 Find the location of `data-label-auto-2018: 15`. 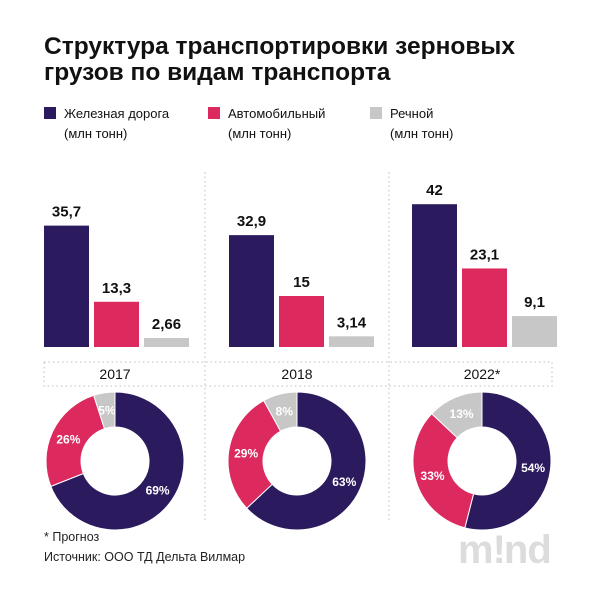

data-label-auto-2018: 15 is located at coordinates (301, 282).